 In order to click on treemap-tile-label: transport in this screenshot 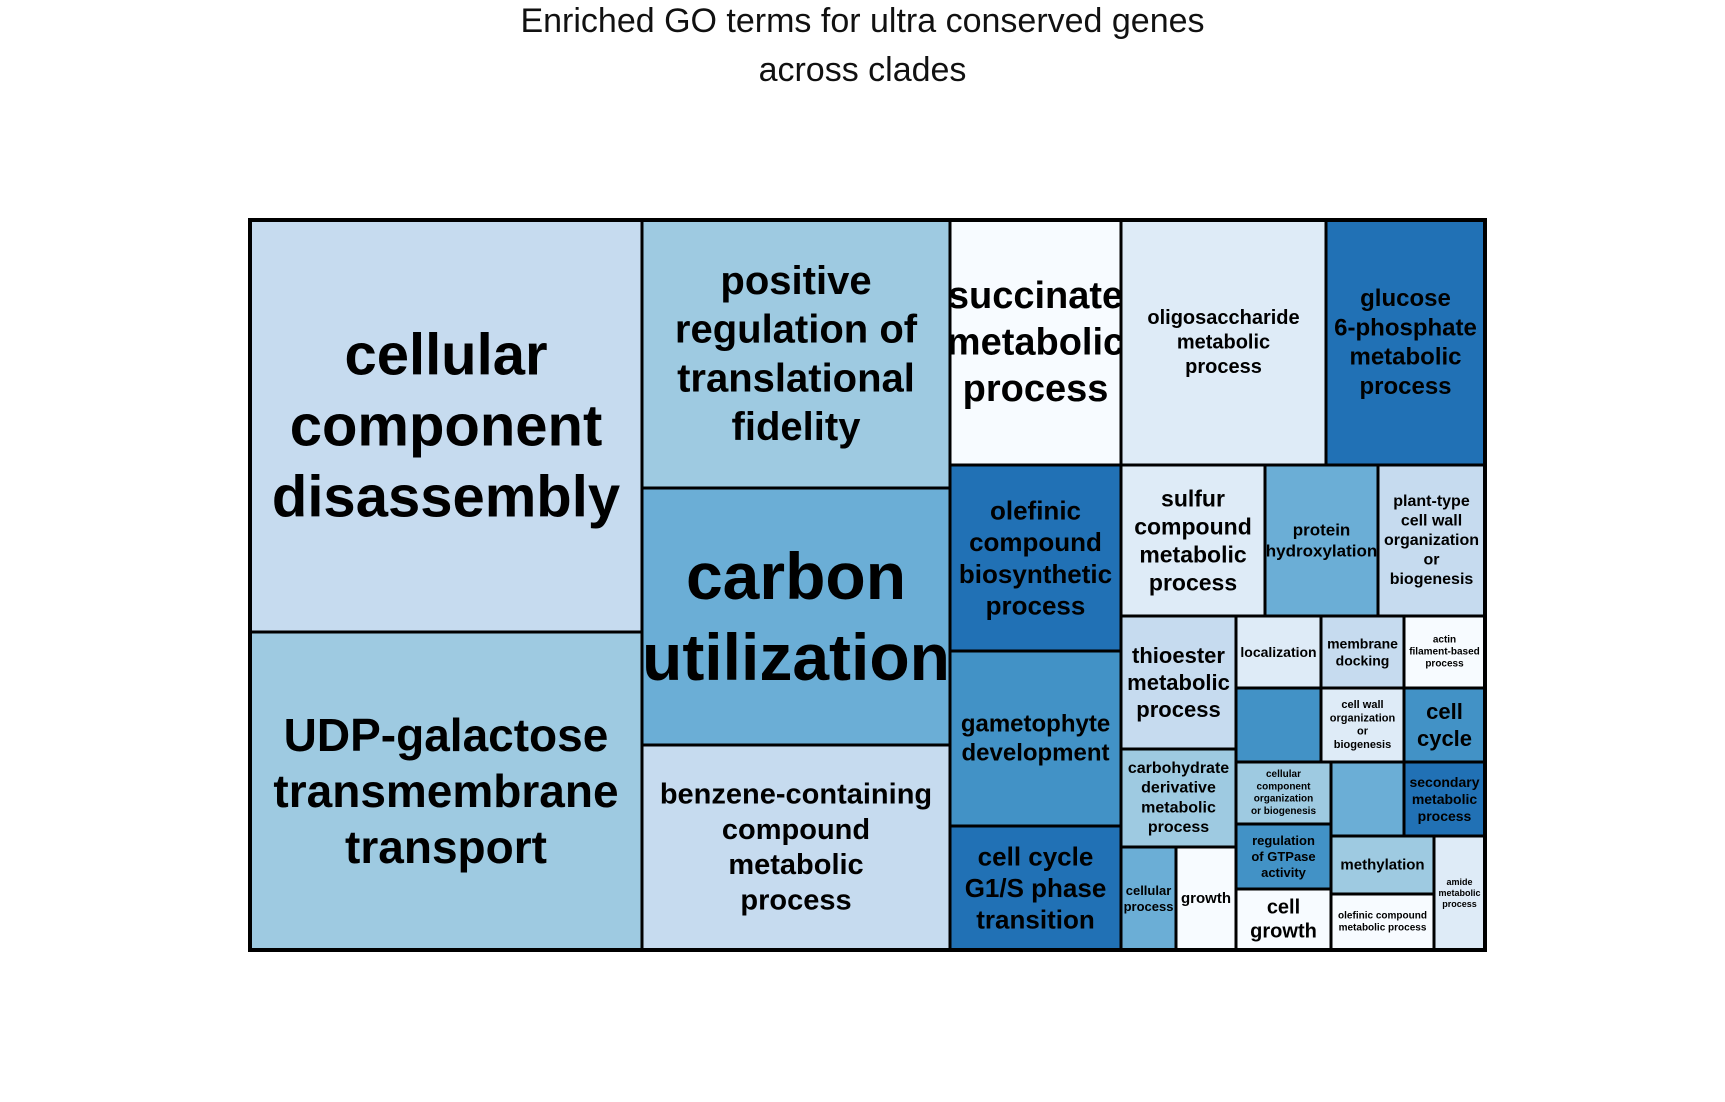, I will do `click(446, 847)`.